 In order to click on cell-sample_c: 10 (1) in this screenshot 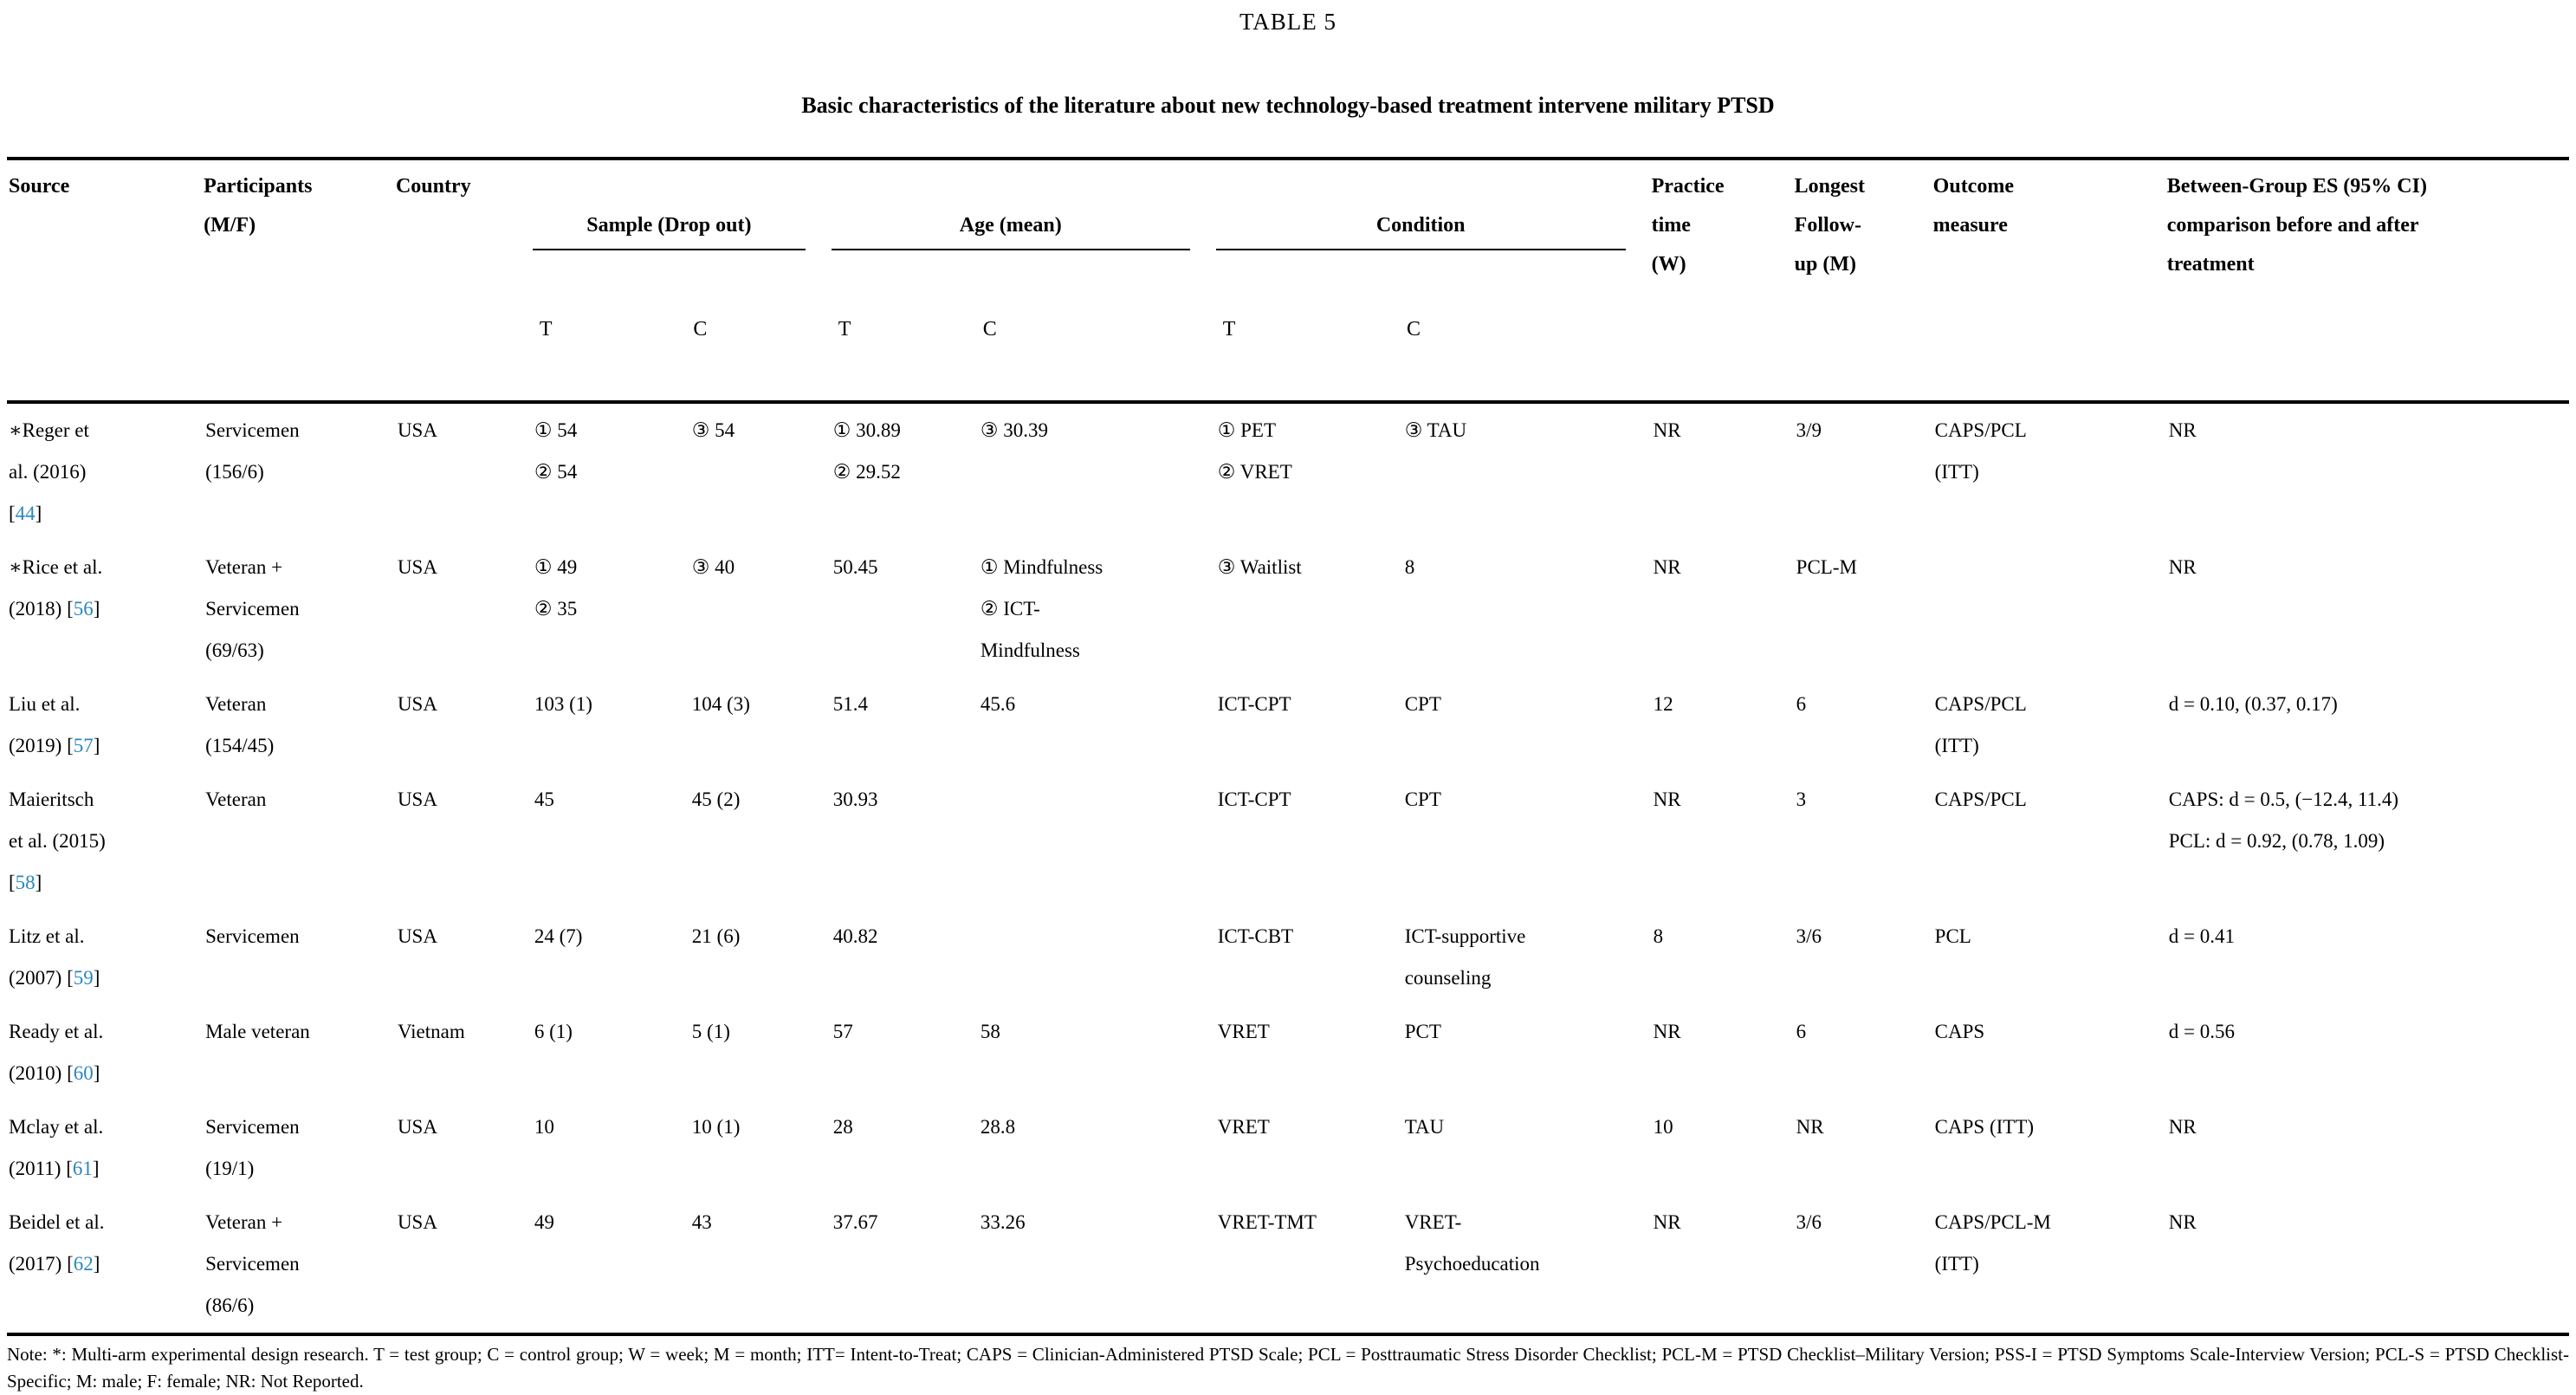, I will do `click(716, 1127)`.